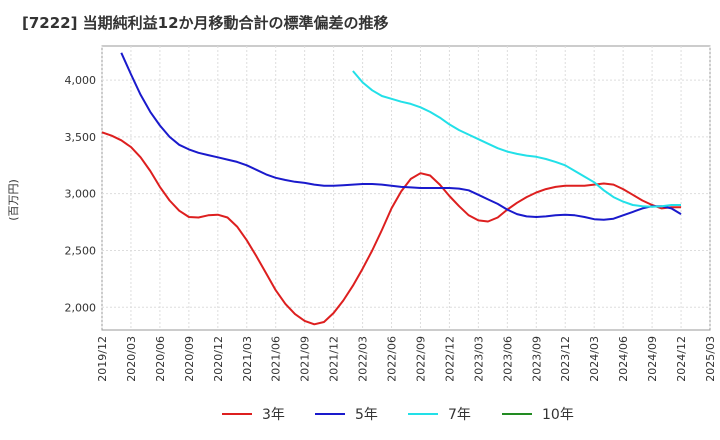  Describe the element at coordinates (363, 359) in the screenshot. I see `x-tick-label: 2022/03` at that location.